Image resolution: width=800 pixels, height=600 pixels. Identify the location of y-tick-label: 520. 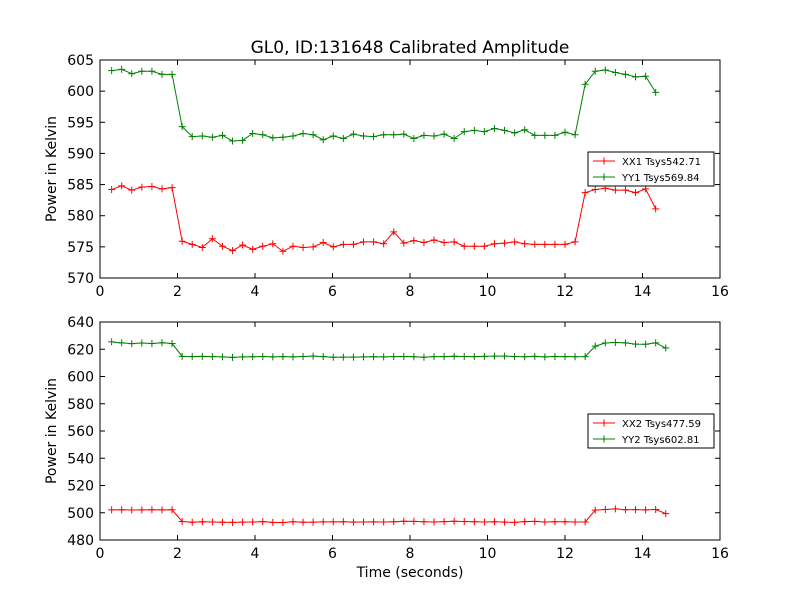
(80, 487).